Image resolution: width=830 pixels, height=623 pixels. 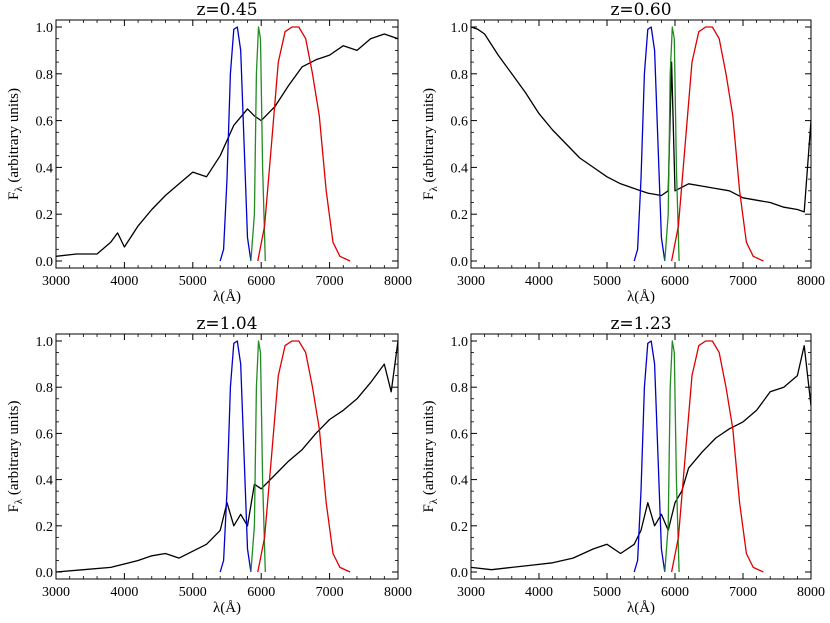 What do you see at coordinates (640, 10) in the screenshot?
I see `chart-title: z=0.60` at bounding box center [640, 10].